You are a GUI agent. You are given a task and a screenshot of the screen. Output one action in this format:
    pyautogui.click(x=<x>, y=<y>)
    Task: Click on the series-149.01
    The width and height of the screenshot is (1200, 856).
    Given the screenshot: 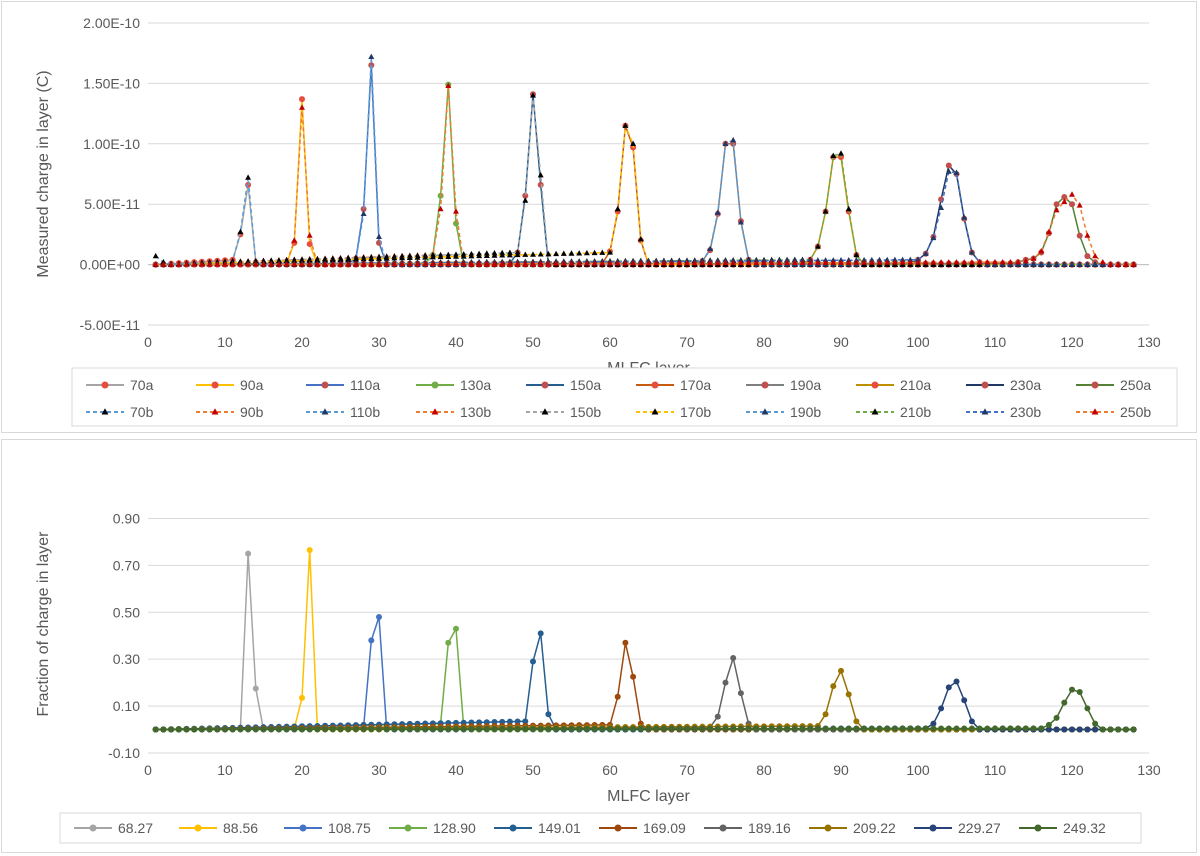 What is the action you would take?
    pyautogui.click(x=644, y=681)
    